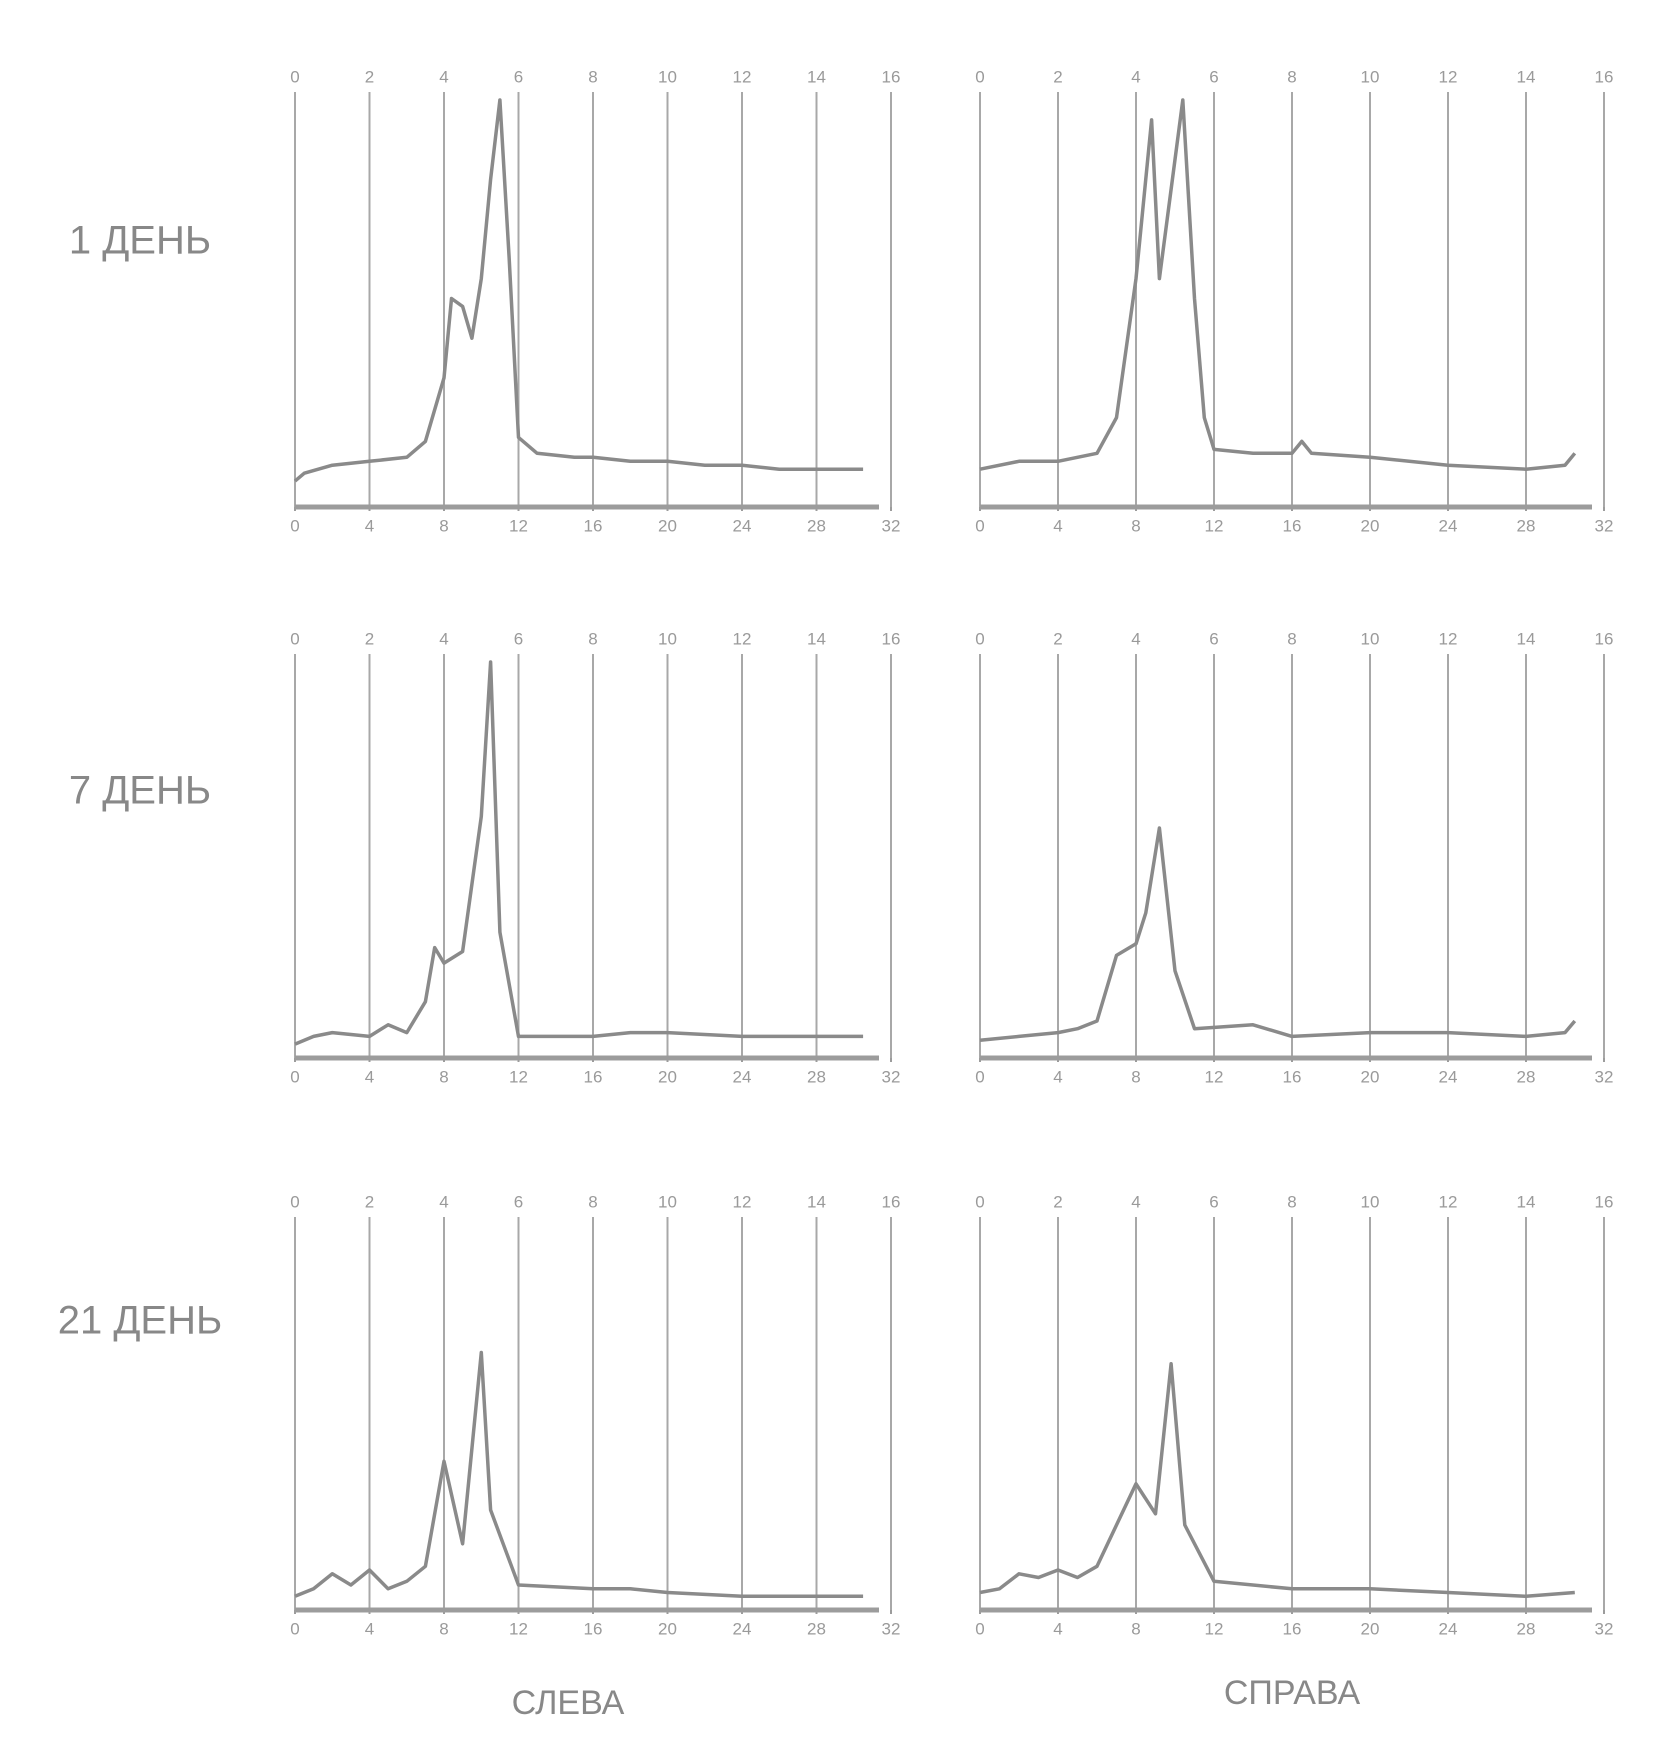 This screenshot has height=1746, width=1671. What do you see at coordinates (140, 241) in the screenshot?
I see `row-label: 1 ДЕНЬ` at bounding box center [140, 241].